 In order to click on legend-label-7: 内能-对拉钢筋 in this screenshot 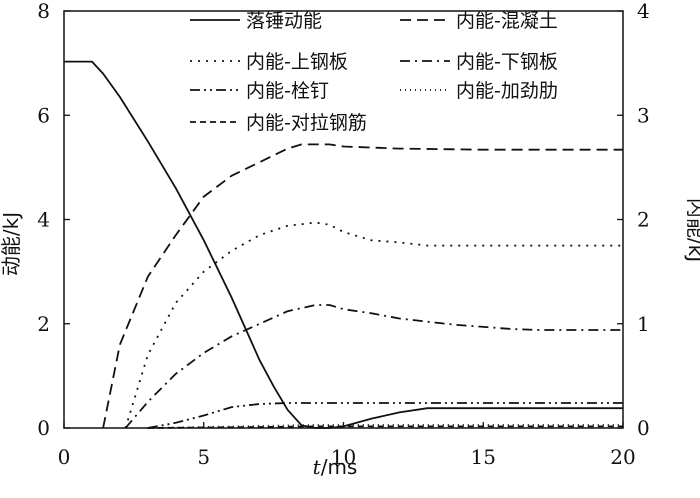, I will do `click(306, 123)`.